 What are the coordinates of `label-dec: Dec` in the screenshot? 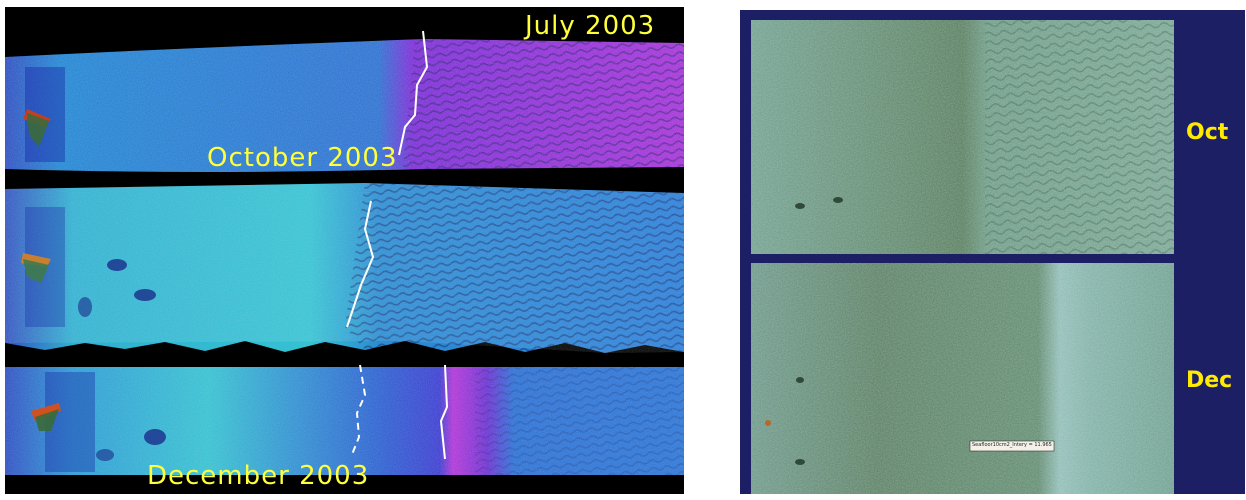 It's located at (1209, 380).